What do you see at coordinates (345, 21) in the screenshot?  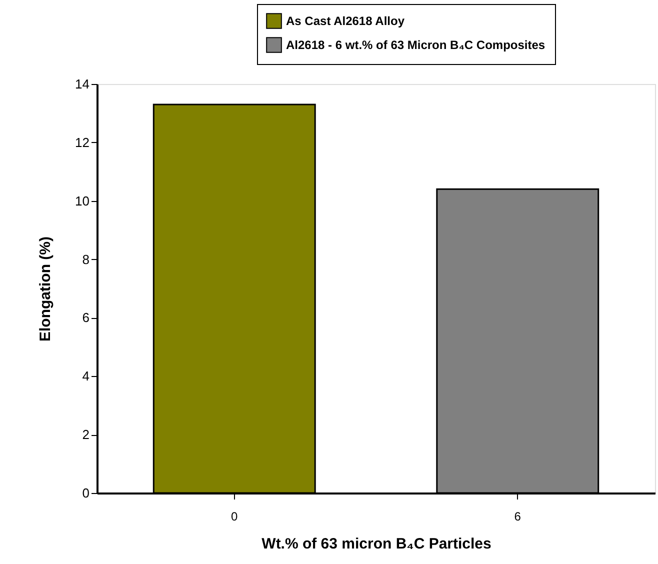 I see `legend-label: As Cast Al2618 Alloy` at bounding box center [345, 21].